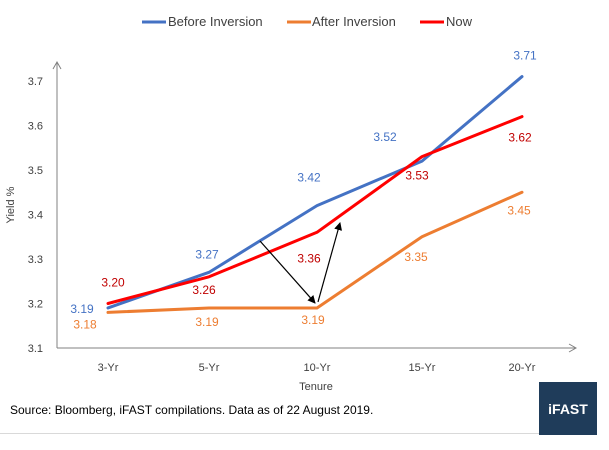 This screenshot has height=450, width=609. I want to click on data-label: 3.26, so click(204, 290).